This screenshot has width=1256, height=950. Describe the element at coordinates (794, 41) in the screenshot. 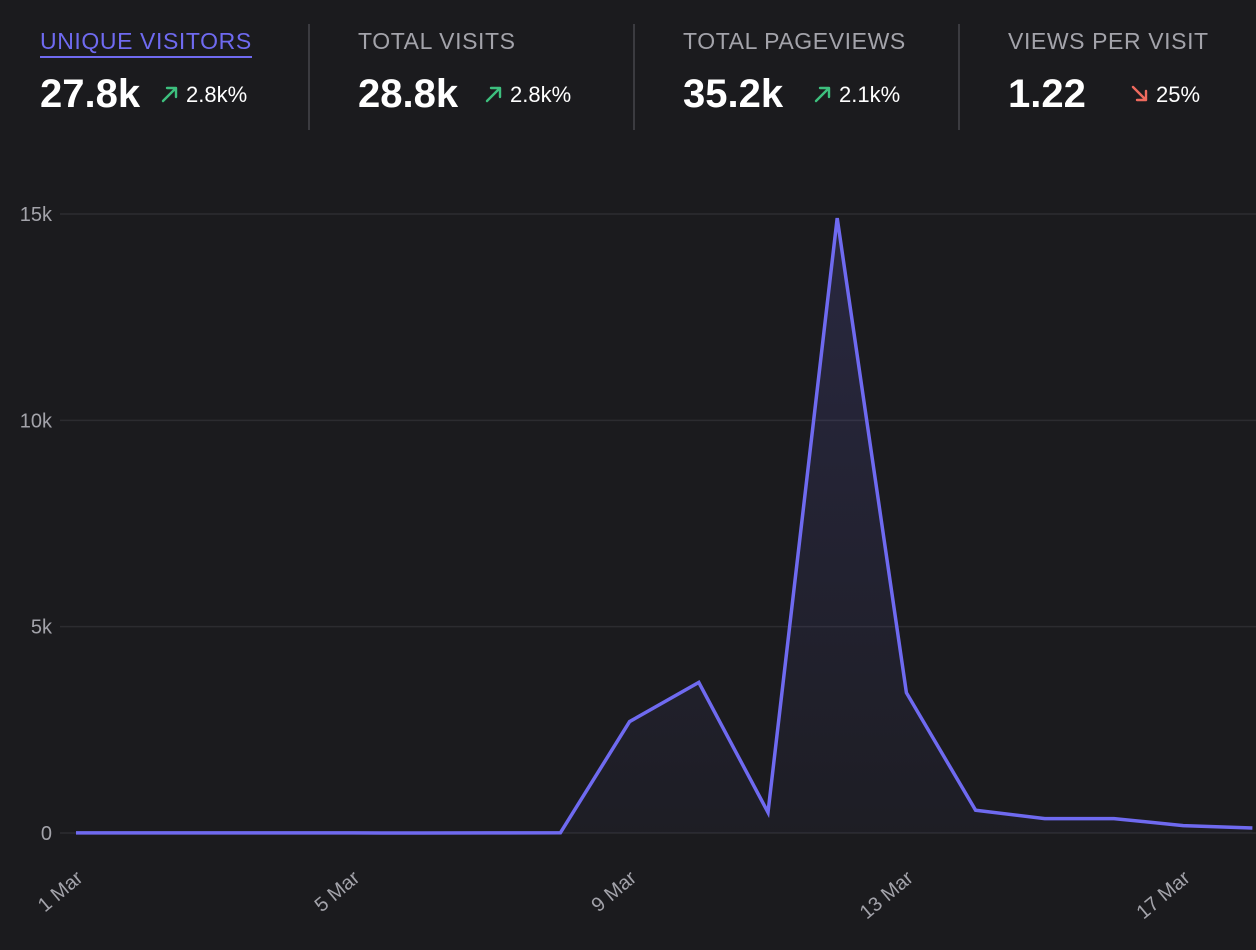

I see `stat-label: TOTAL PAGEVIEWS` at that location.